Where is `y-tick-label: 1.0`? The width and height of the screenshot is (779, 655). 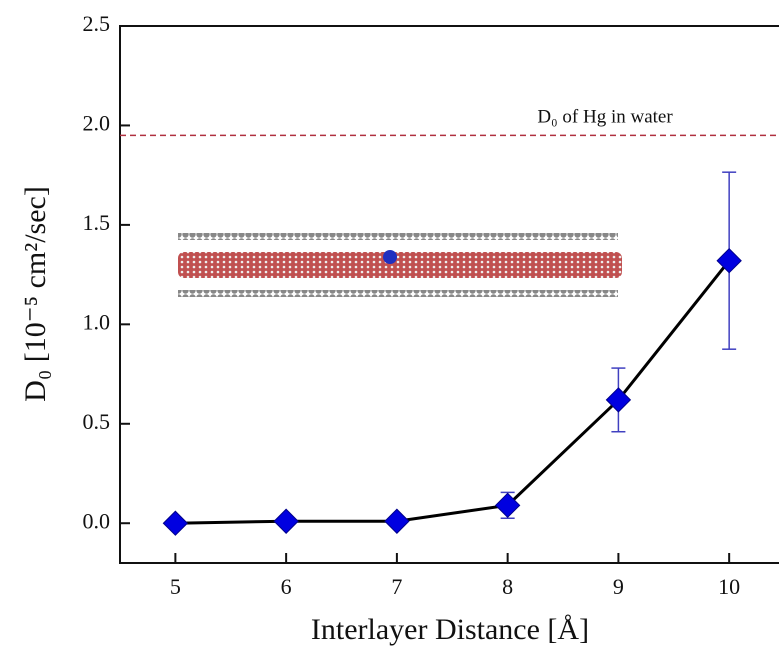
y-tick-label: 1.0 is located at coordinates (97, 321).